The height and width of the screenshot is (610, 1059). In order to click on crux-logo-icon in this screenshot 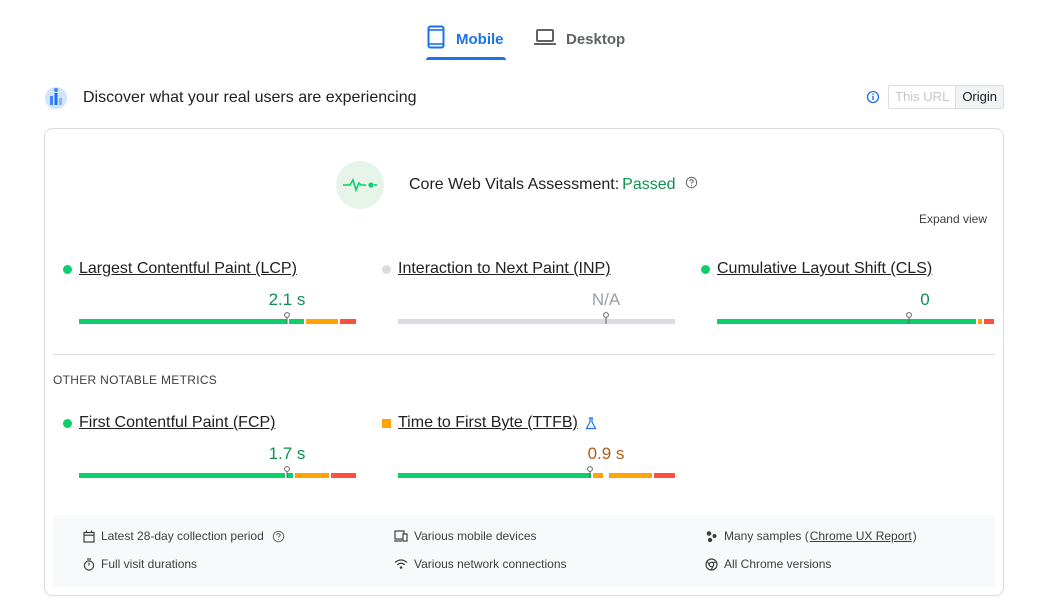, I will do `click(56, 98)`.